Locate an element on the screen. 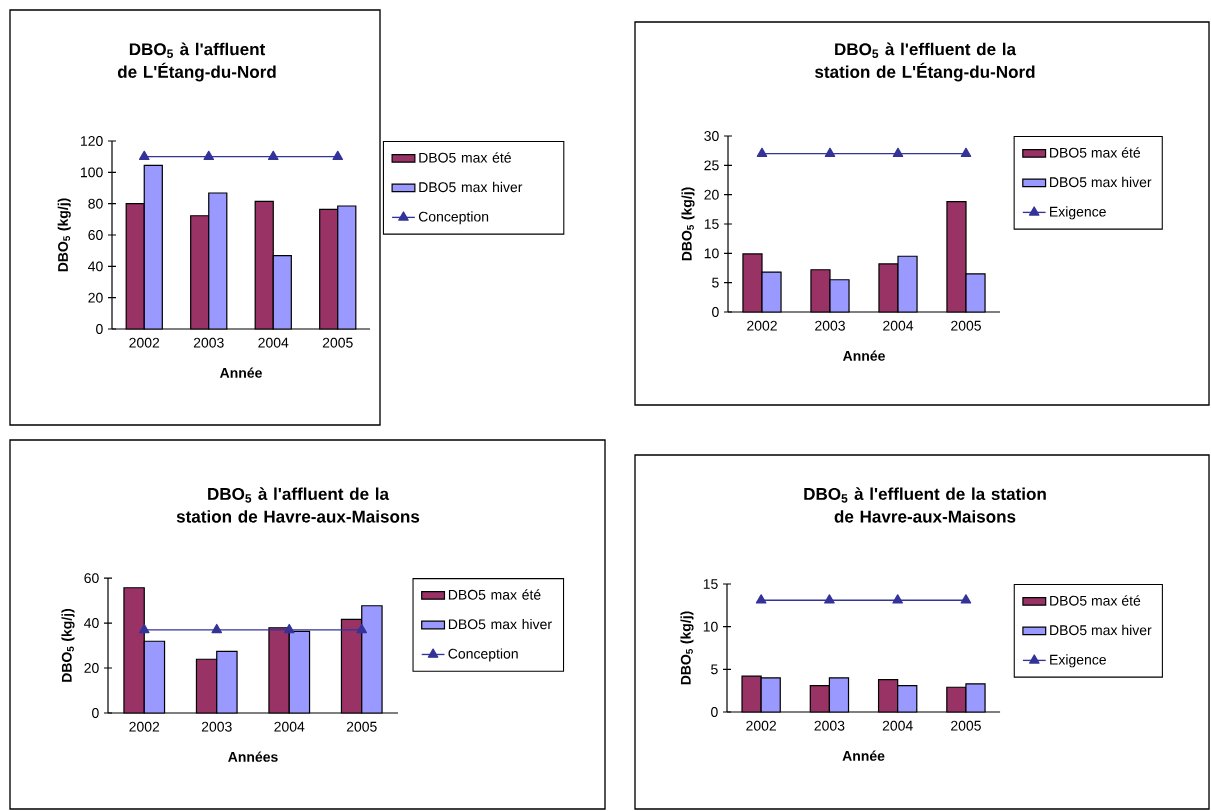 The image size is (1211, 811). x-axis-title: Années is located at coordinates (253, 756).